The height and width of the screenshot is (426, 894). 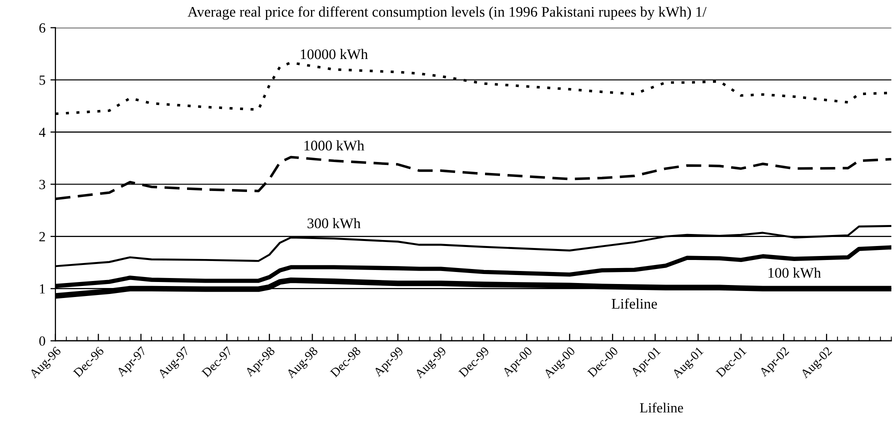 What do you see at coordinates (42, 185) in the screenshot?
I see `y-tick-label: 3` at bounding box center [42, 185].